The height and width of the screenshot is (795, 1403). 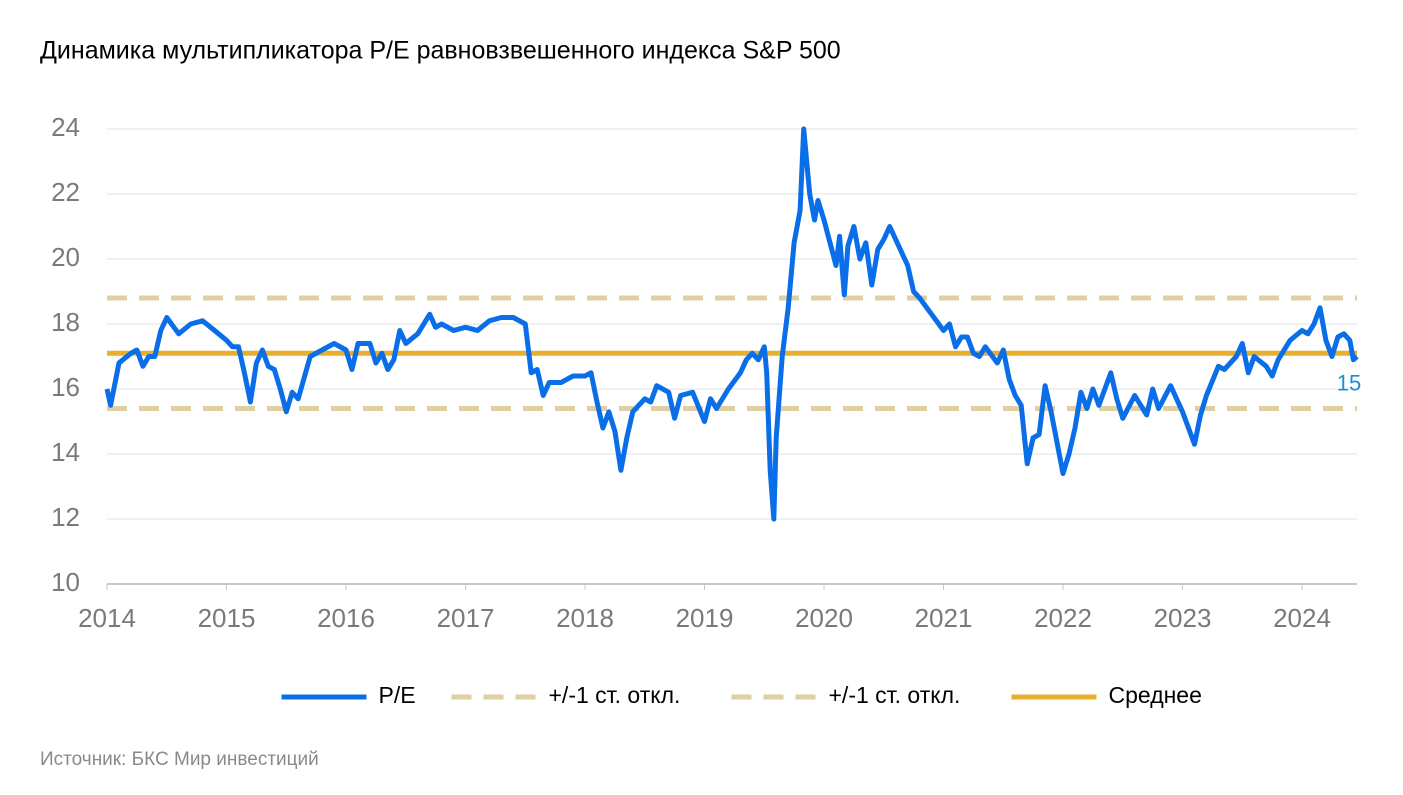 What do you see at coordinates (227, 618) in the screenshot?
I see `x-tick-label: 2015` at bounding box center [227, 618].